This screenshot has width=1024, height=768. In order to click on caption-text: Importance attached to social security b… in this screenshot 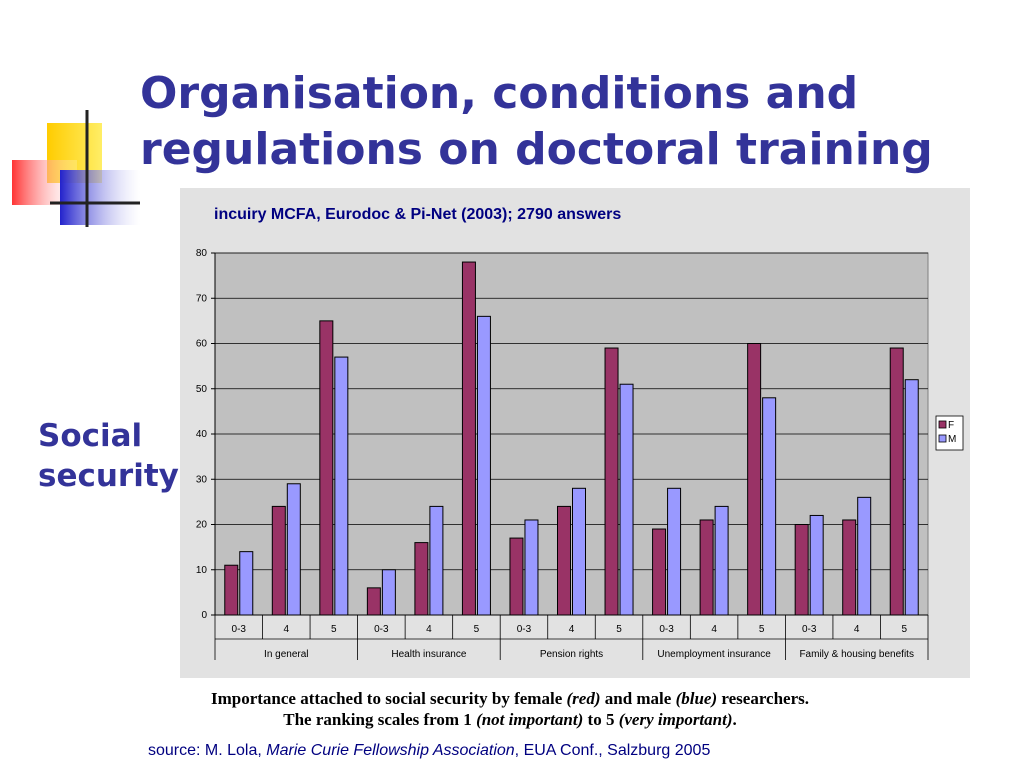, I will do `click(388, 698)`.